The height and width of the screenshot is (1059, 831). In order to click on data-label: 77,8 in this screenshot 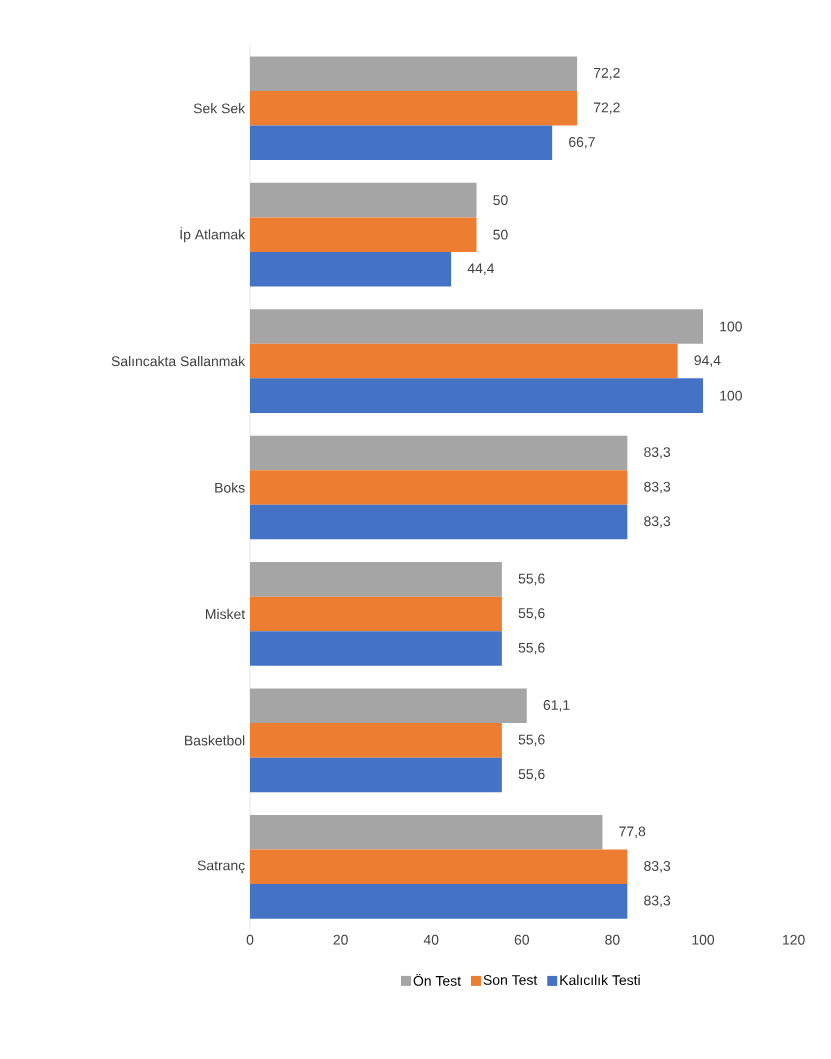, I will do `click(632, 832)`.